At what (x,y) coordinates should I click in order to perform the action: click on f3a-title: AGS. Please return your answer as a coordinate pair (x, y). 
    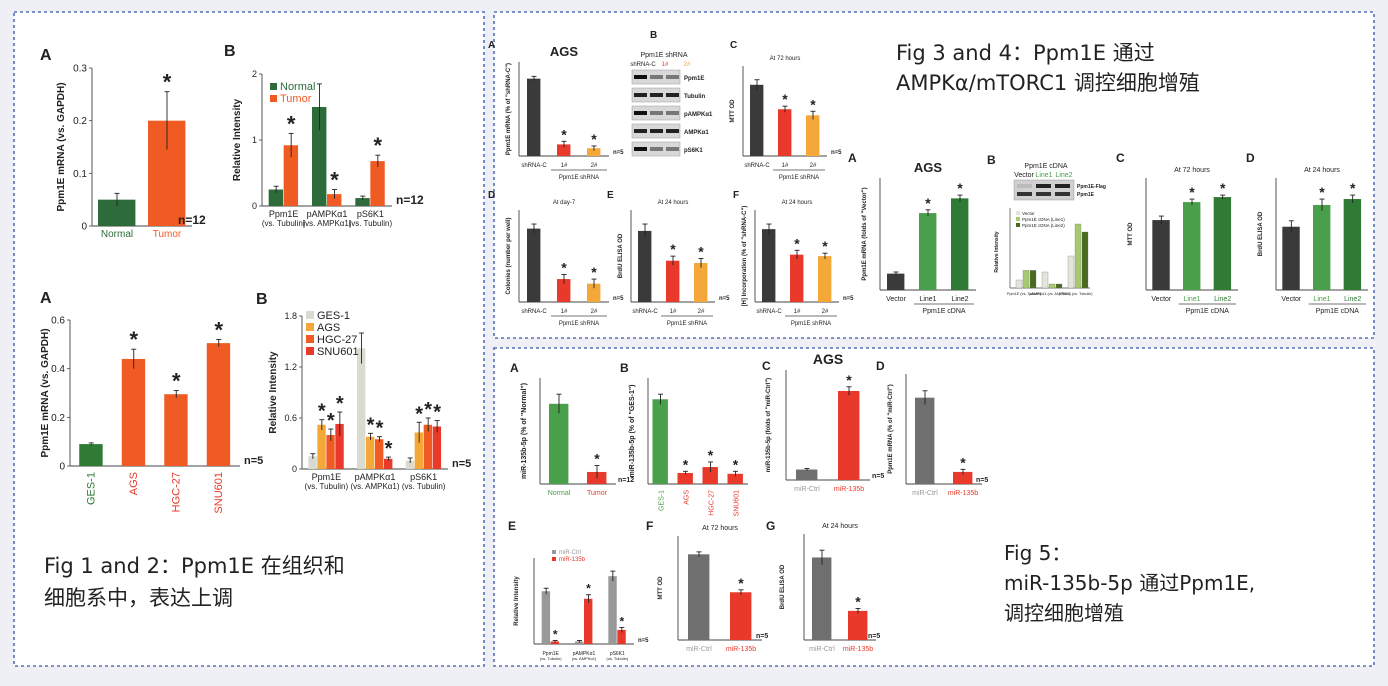
    Looking at the image, I should click on (564, 51).